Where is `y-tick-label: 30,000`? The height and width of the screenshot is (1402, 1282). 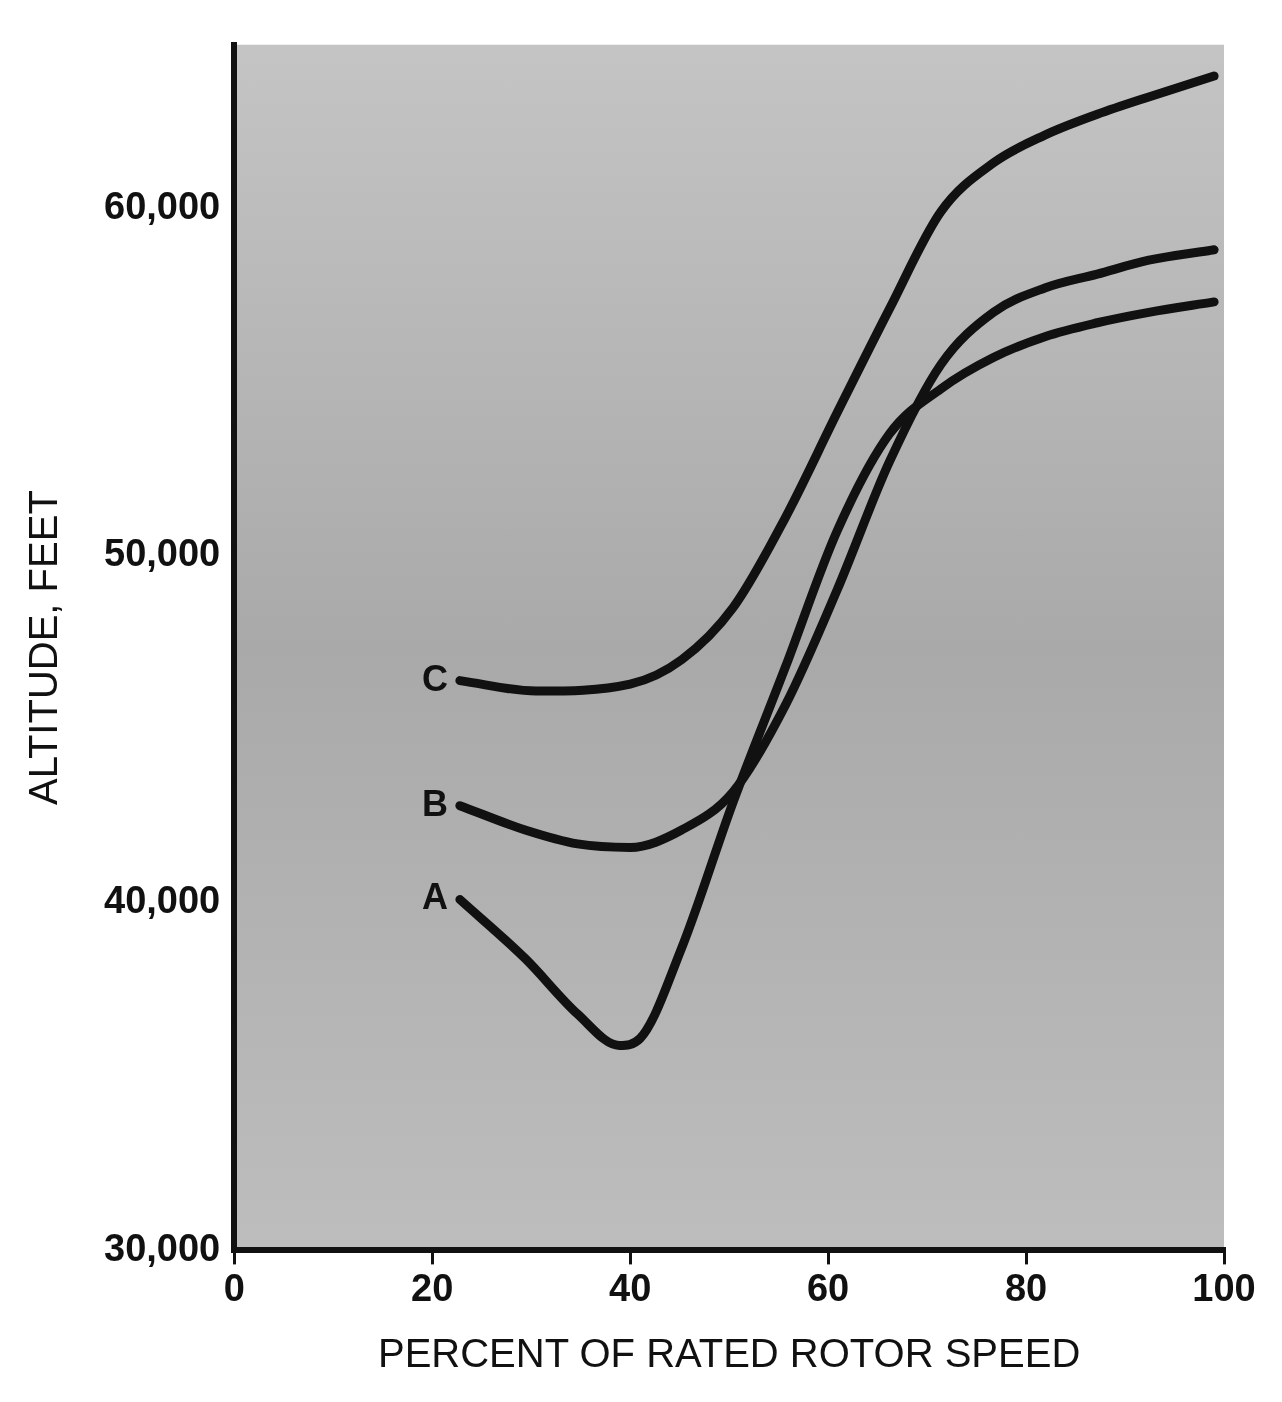
y-tick-label: 30,000 is located at coordinates (162, 1247).